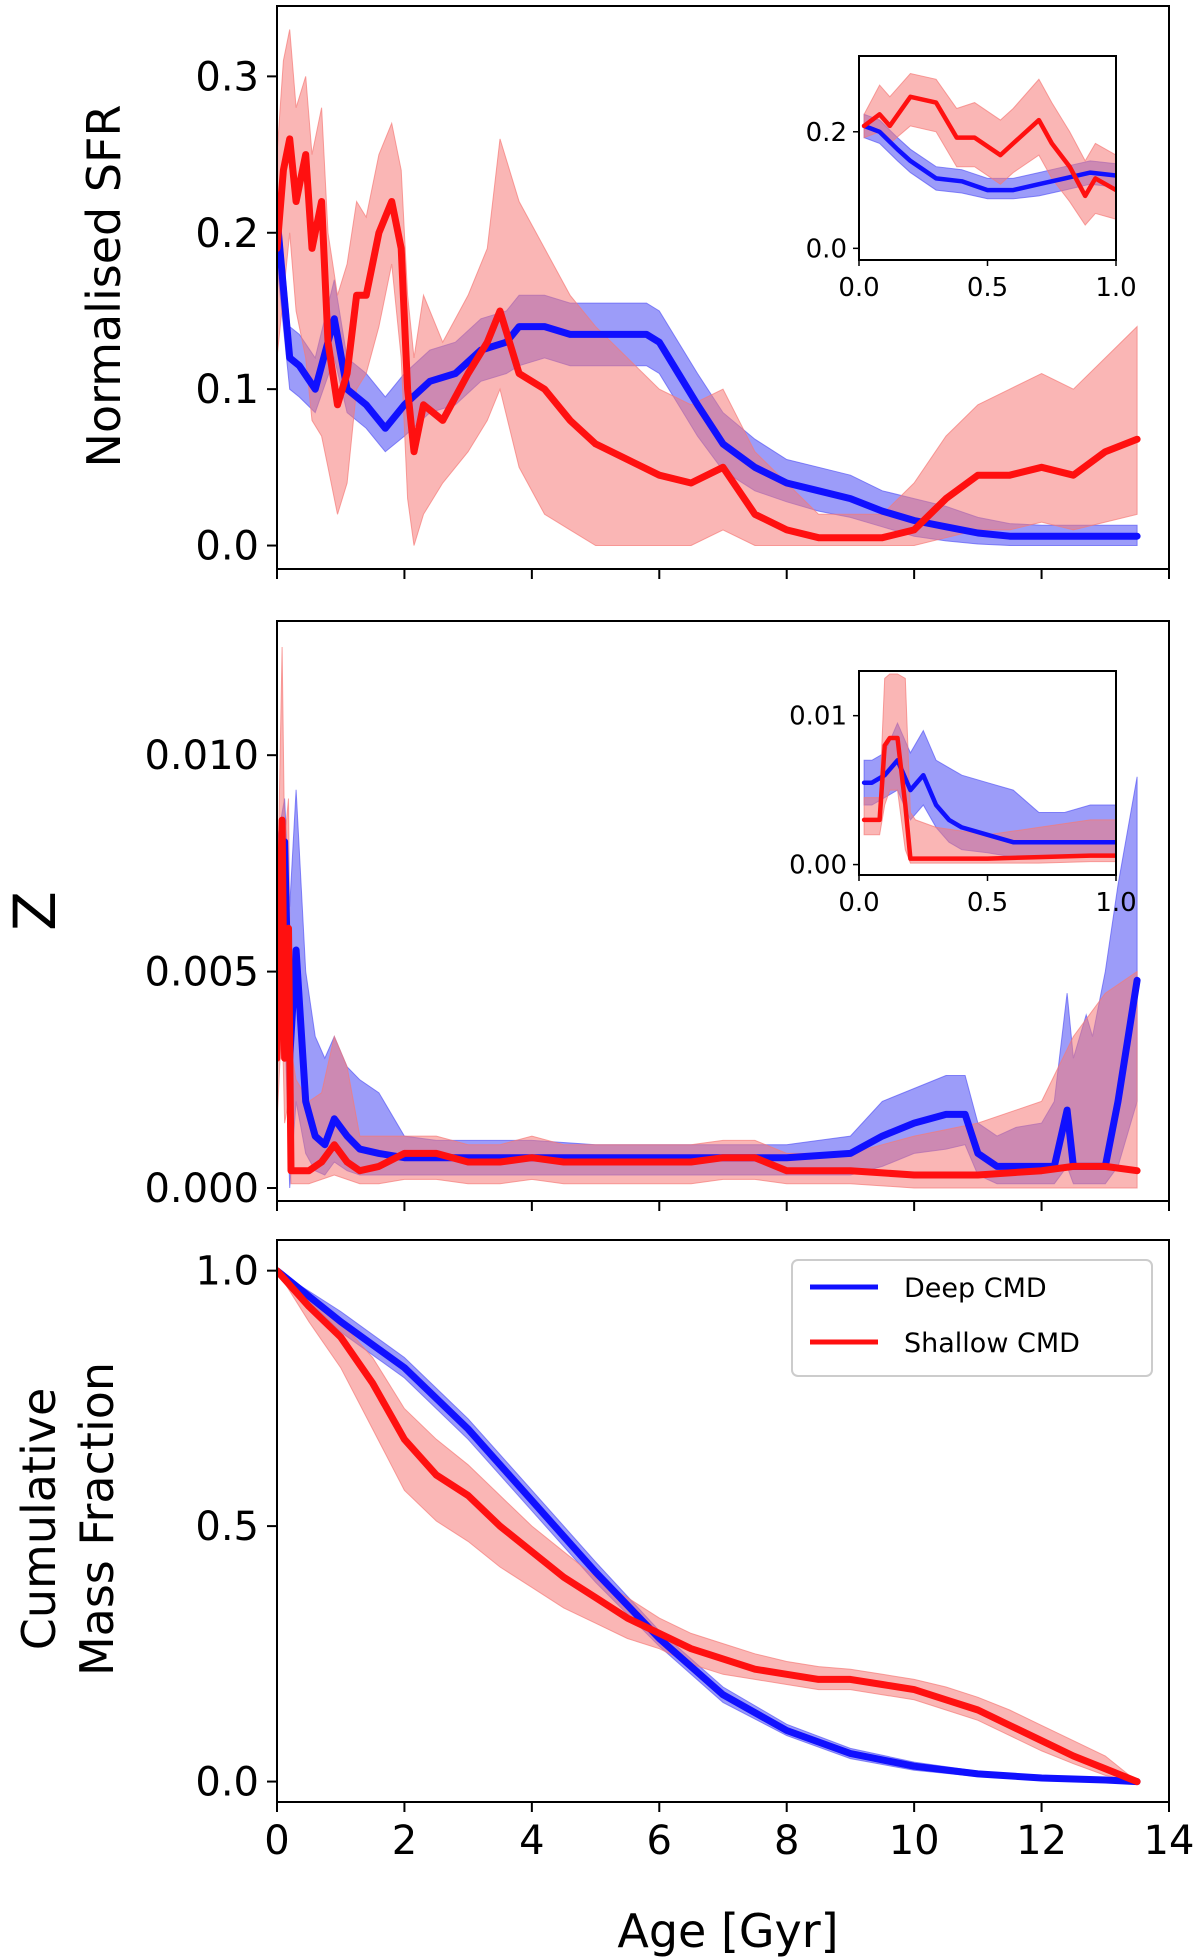 This screenshot has height=1960, width=1200. Describe the element at coordinates (276, 1841) in the screenshot. I see `cumulative-xtick-label: 0` at that location.